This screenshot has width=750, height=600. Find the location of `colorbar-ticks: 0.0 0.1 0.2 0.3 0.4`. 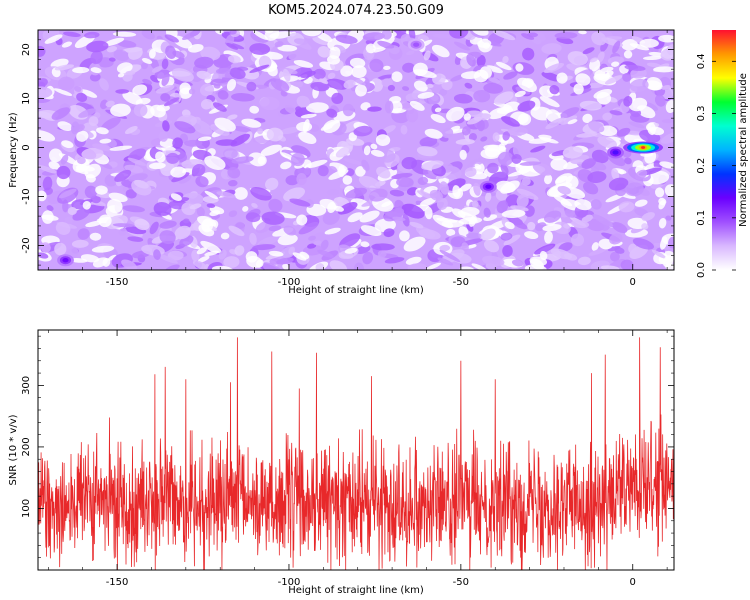

colorbar-ticks: 0.0 0.1 0.2 0.3 0.4 is located at coordinates (716, 165).